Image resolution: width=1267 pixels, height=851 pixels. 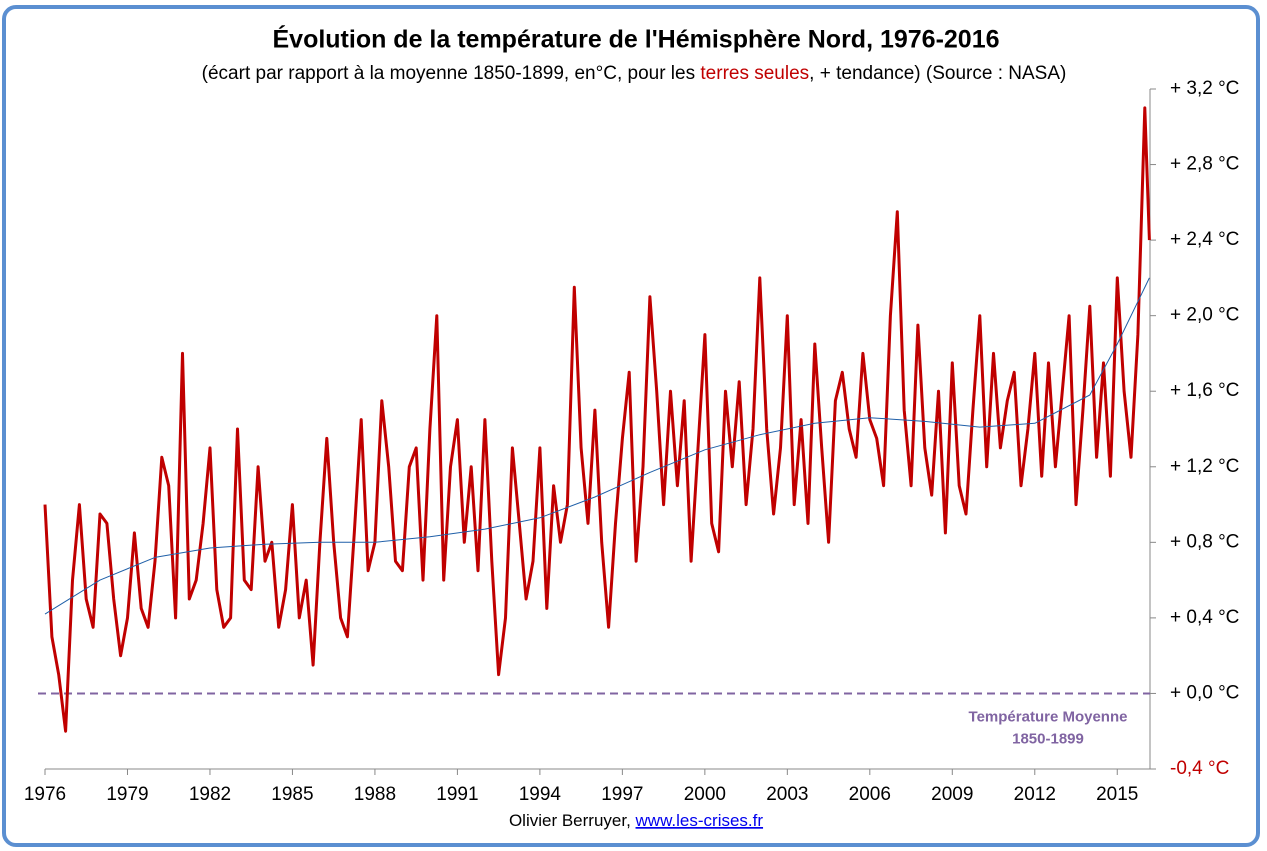 What do you see at coordinates (937, 73) in the screenshot?
I see `subtitle-part: , + tendance) (Source : NASA)` at bounding box center [937, 73].